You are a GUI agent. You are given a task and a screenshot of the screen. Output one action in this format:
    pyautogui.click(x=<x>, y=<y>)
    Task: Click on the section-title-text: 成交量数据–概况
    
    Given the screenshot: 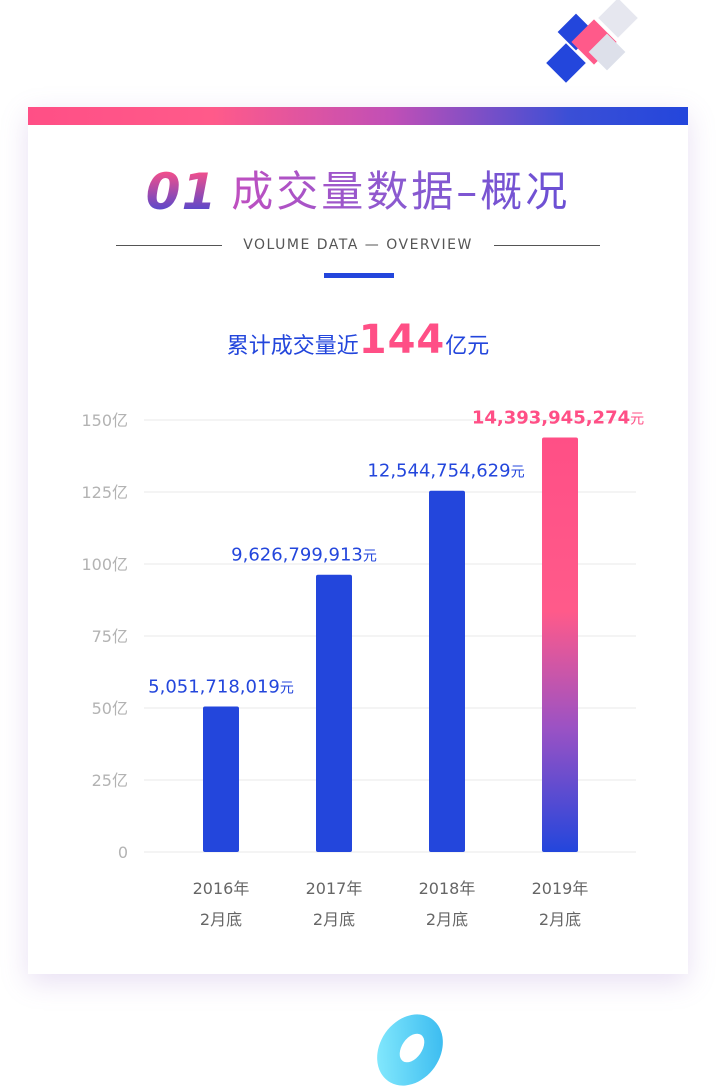 What is the action you would take?
    pyautogui.click(x=401, y=191)
    